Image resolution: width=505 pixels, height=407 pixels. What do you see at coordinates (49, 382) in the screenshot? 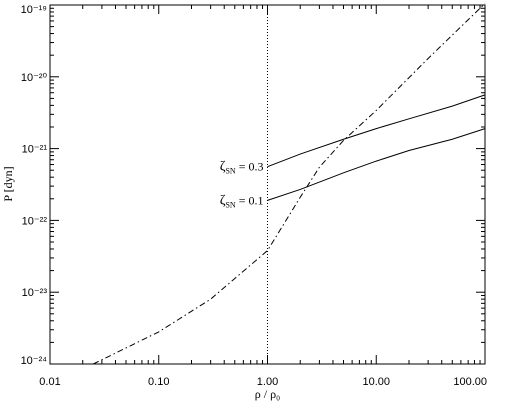
I see `x-tick-label: 0.01` at bounding box center [49, 382].